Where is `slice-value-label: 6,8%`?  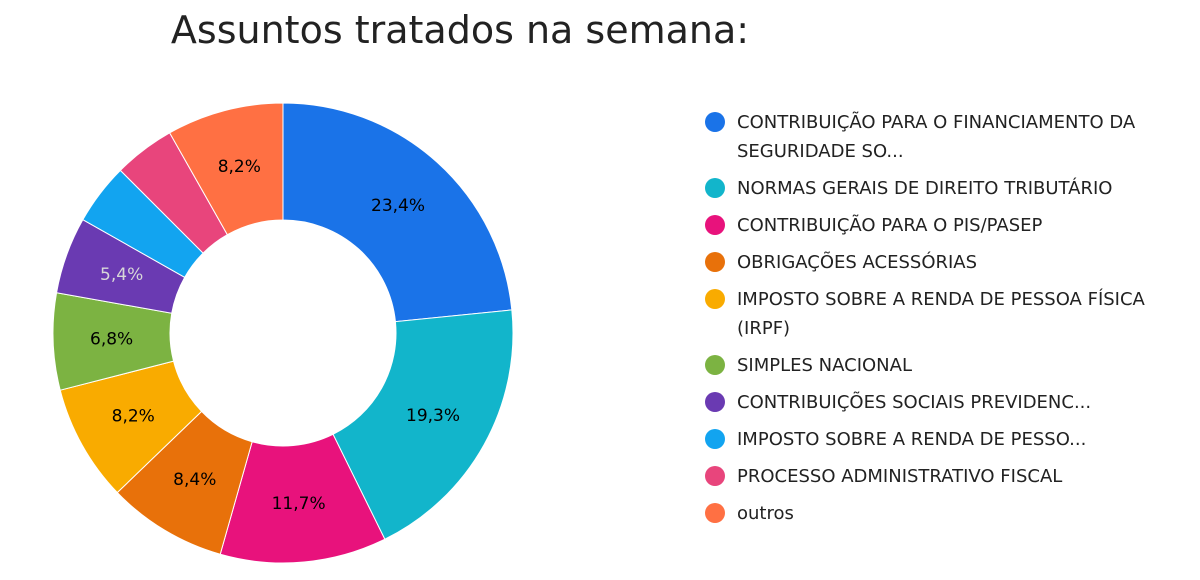
slice-value-label: 6,8% is located at coordinates (111, 339).